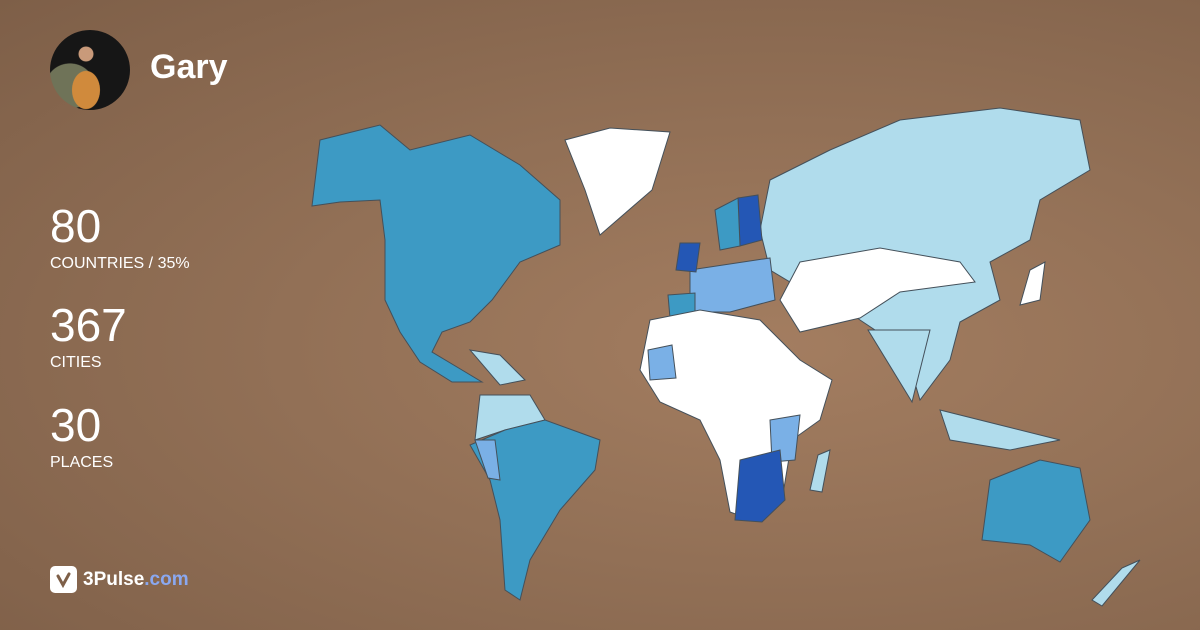  What do you see at coordinates (120, 263) in the screenshot?
I see `countries-label: COUNTRIES / 35%` at bounding box center [120, 263].